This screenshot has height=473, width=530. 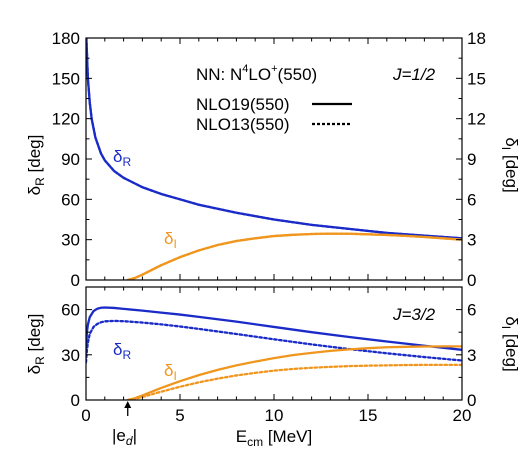 What do you see at coordinates (471, 159) in the screenshot?
I see `top-right-tick-label: 9` at bounding box center [471, 159].